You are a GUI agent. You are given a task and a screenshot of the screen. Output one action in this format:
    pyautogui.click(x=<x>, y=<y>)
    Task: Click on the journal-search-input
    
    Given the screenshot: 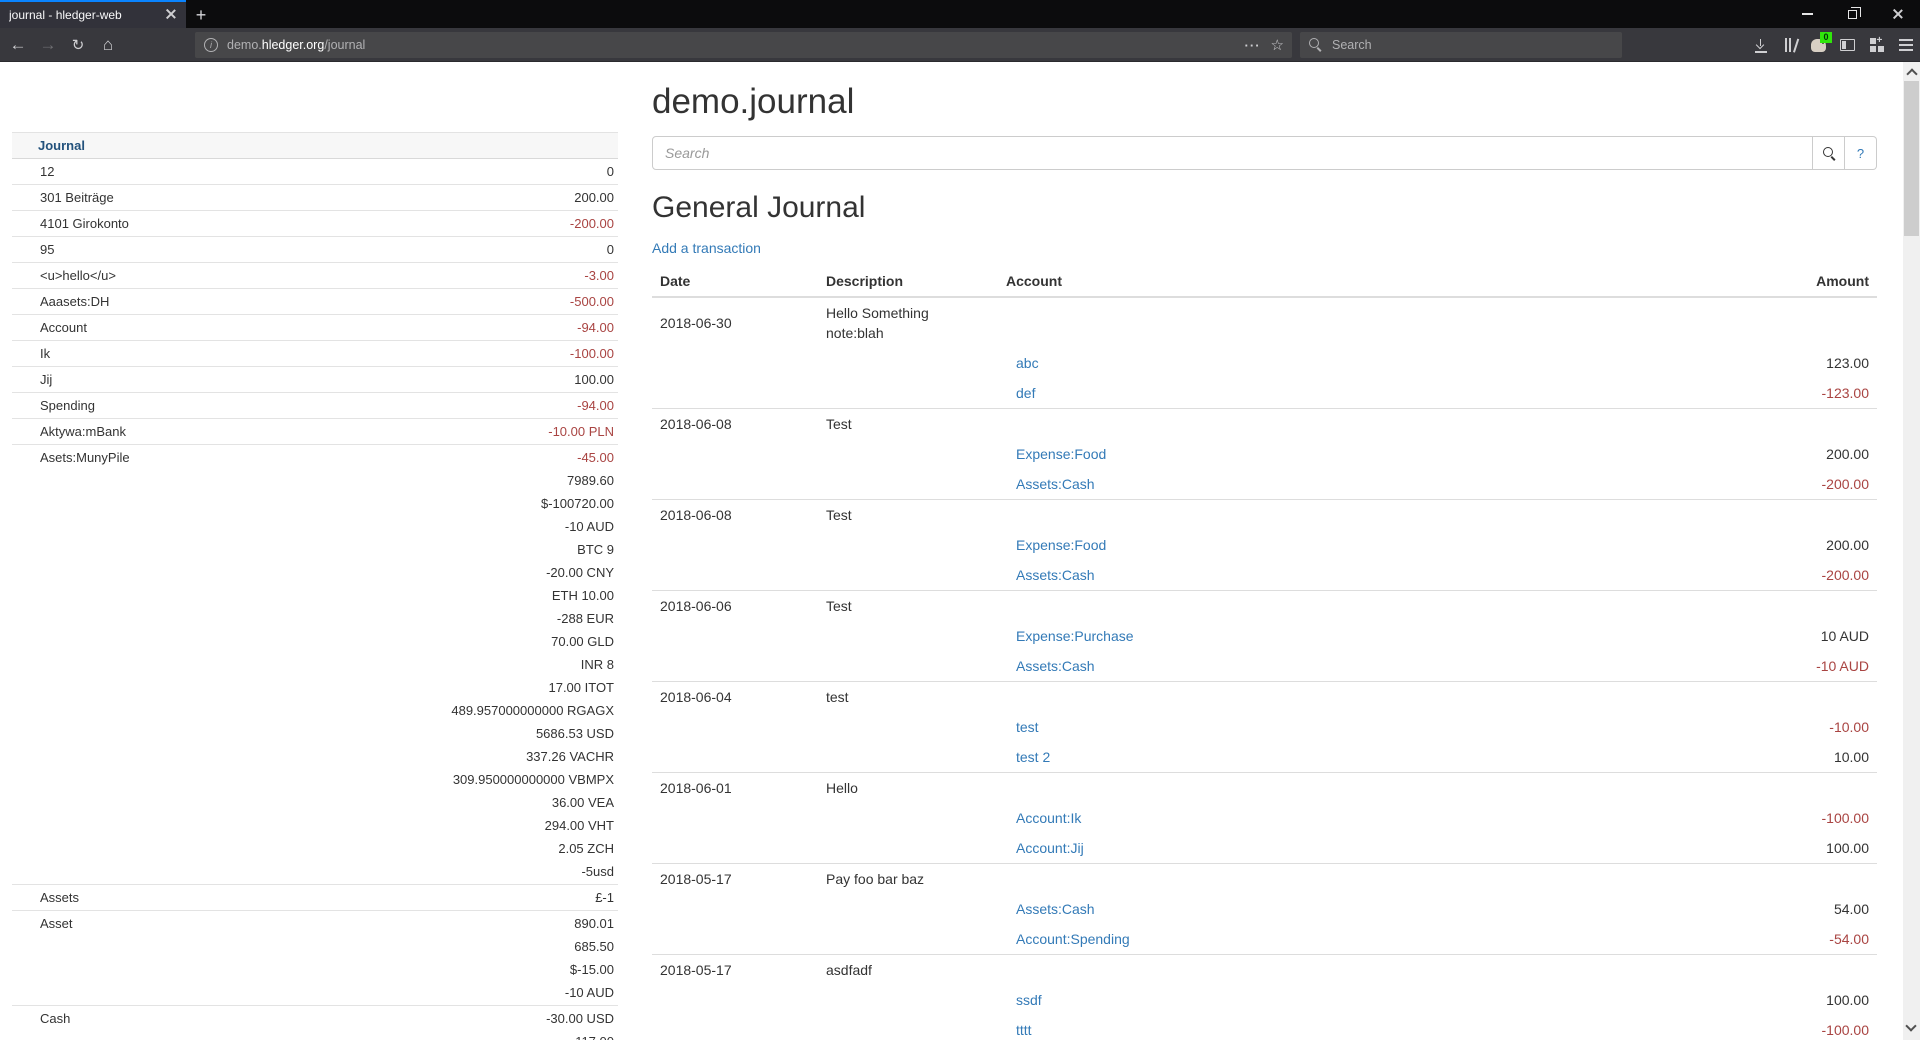 What is the action you would take?
    pyautogui.click(x=1232, y=153)
    